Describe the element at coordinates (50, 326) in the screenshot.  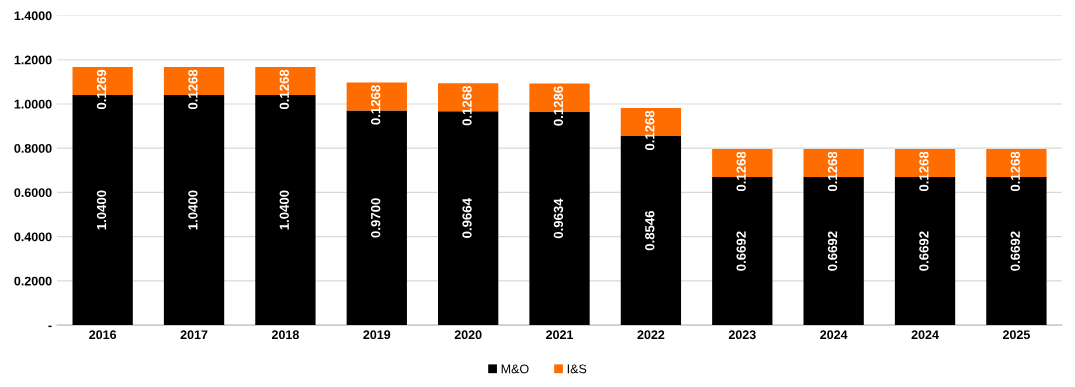
I see `y-tick-label: -` at that location.